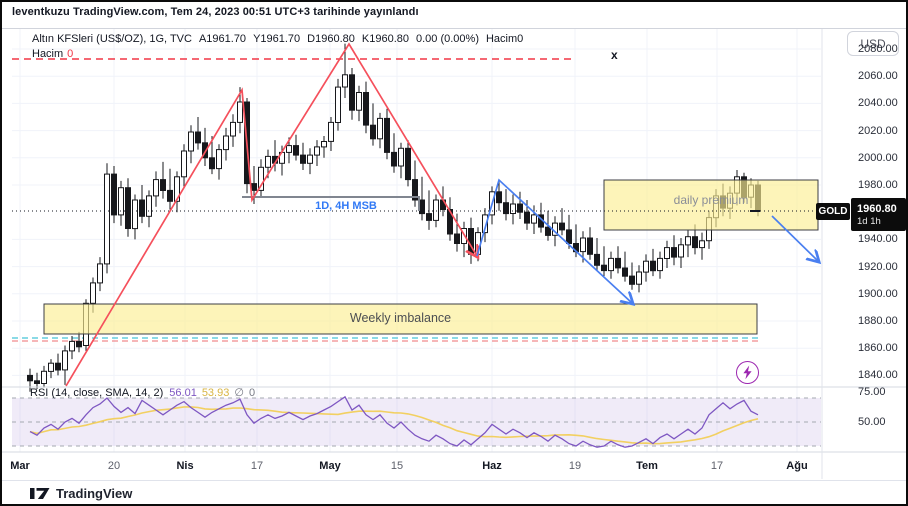  Describe the element at coordinates (797, 466) in the screenshot. I see `time-tick-label: Ağu` at that location.